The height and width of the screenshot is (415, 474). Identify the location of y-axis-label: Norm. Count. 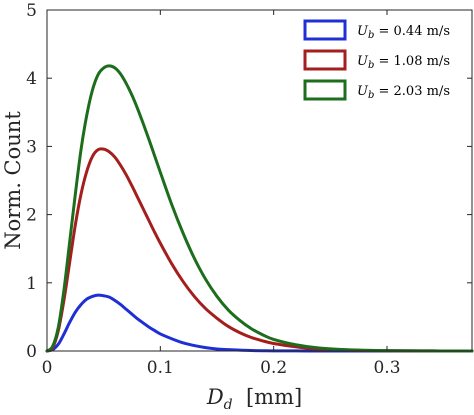
(13, 180).